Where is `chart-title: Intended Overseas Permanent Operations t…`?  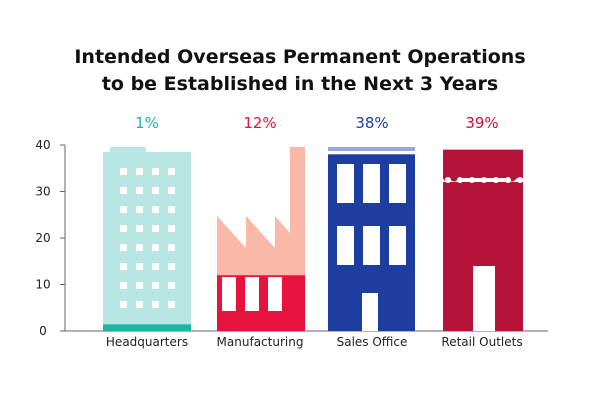
chart-title: Intended Overseas Permanent Operations t… is located at coordinates (300, 71).